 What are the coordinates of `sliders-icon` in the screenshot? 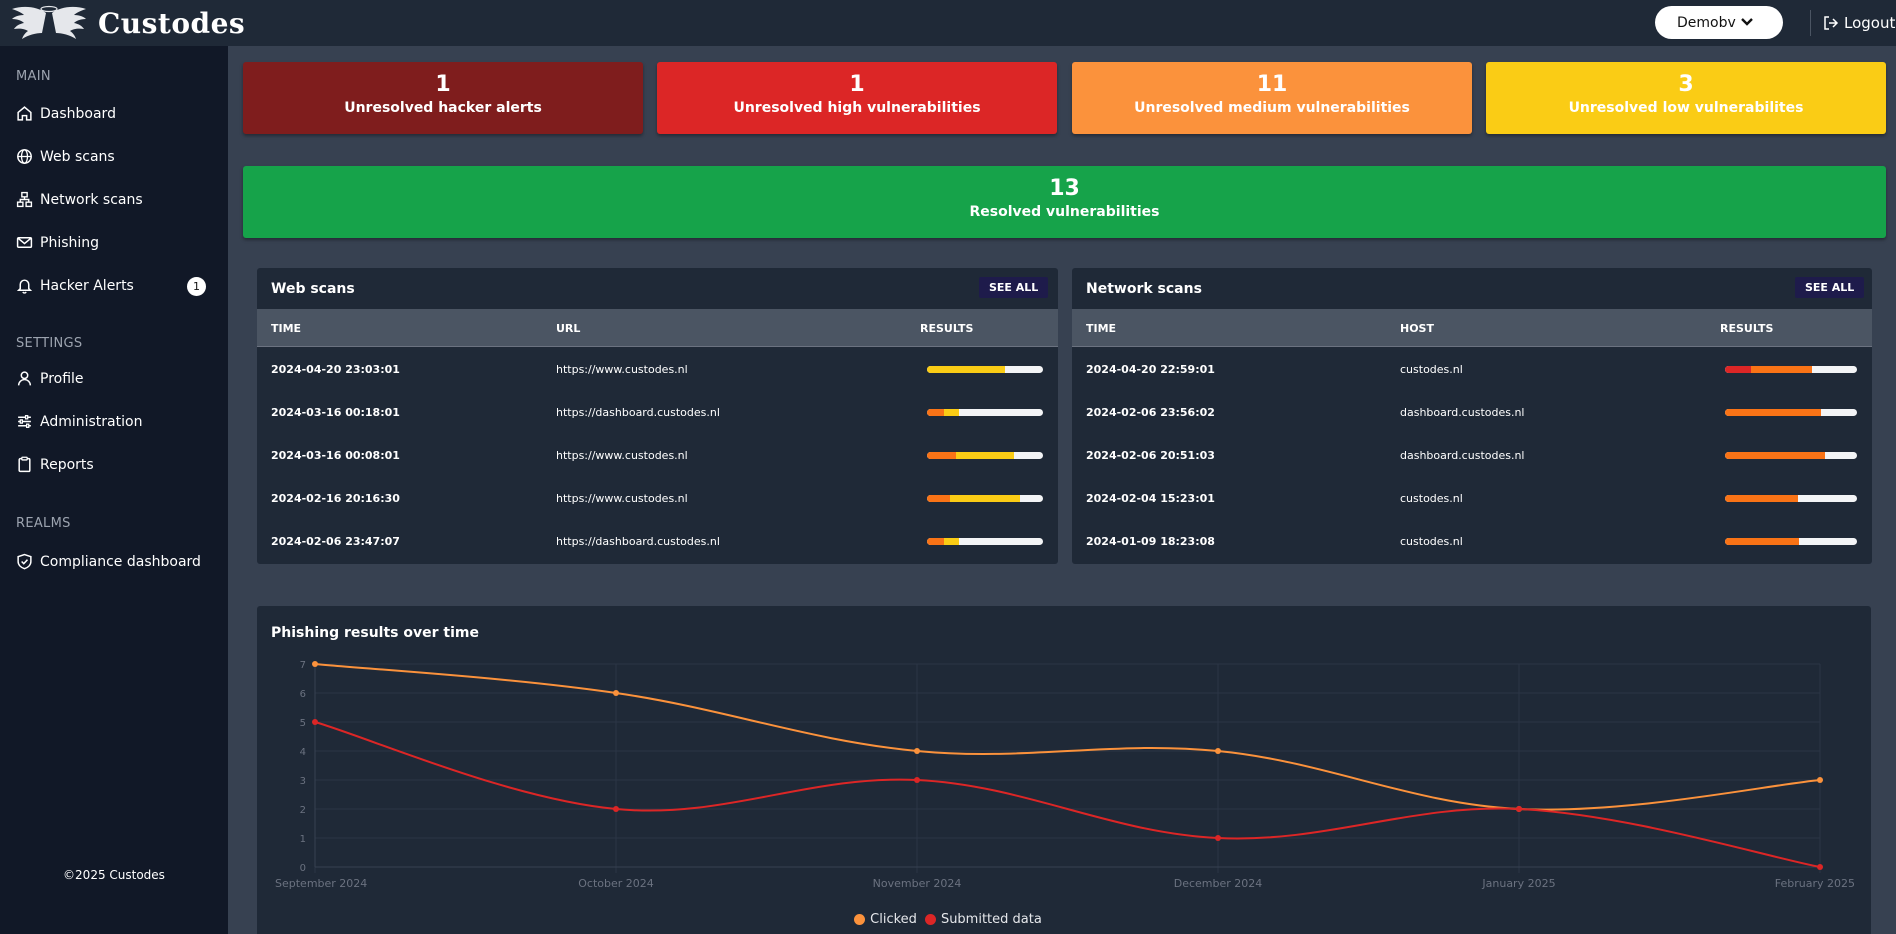 It's located at (24, 421).